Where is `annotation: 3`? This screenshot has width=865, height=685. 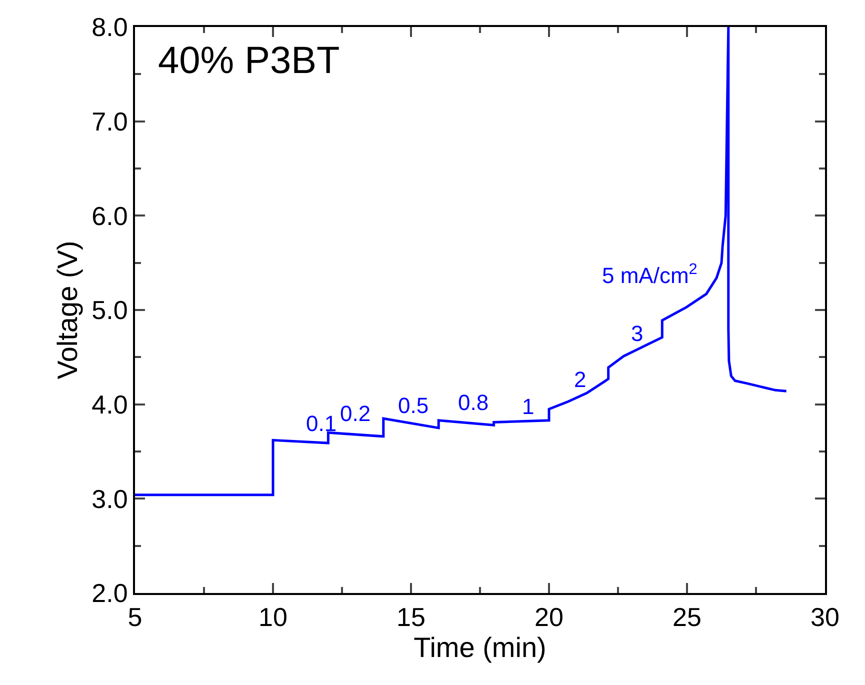 annotation: 3 is located at coordinates (637, 333).